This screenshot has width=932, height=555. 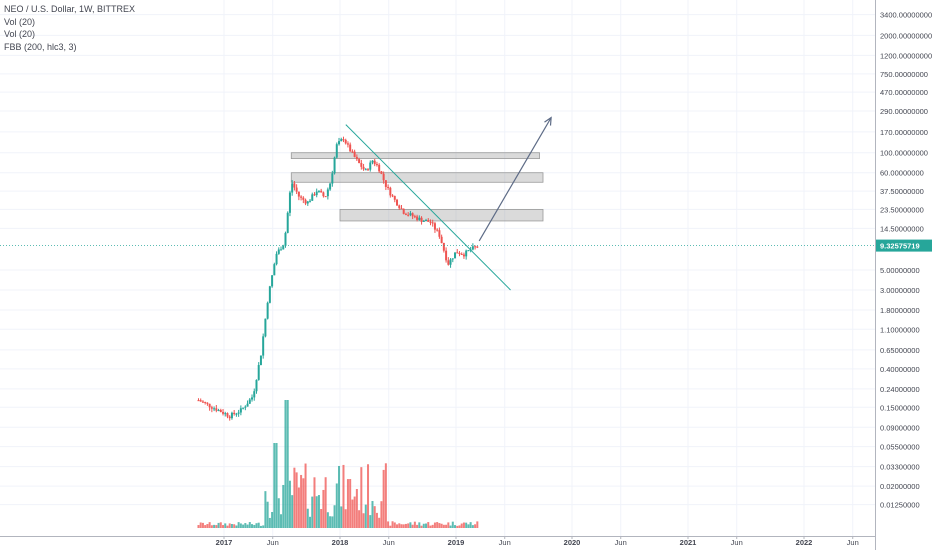 I want to click on last-price-badge, so click(x=904, y=245).